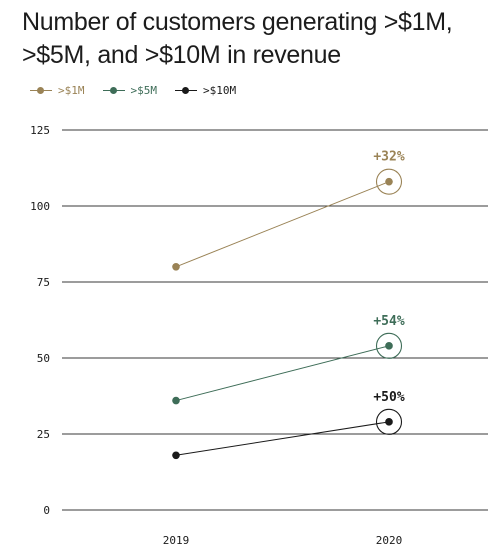 The image size is (502, 556). Describe the element at coordinates (46, 510) in the screenshot. I see `y-tick-label: 0` at that location.